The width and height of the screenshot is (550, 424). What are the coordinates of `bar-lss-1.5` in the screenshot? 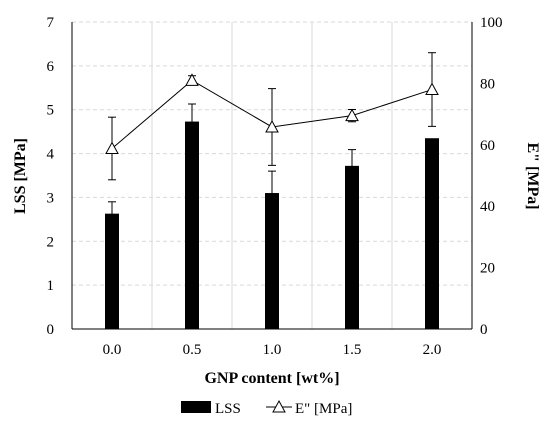 It's located at (352, 247).